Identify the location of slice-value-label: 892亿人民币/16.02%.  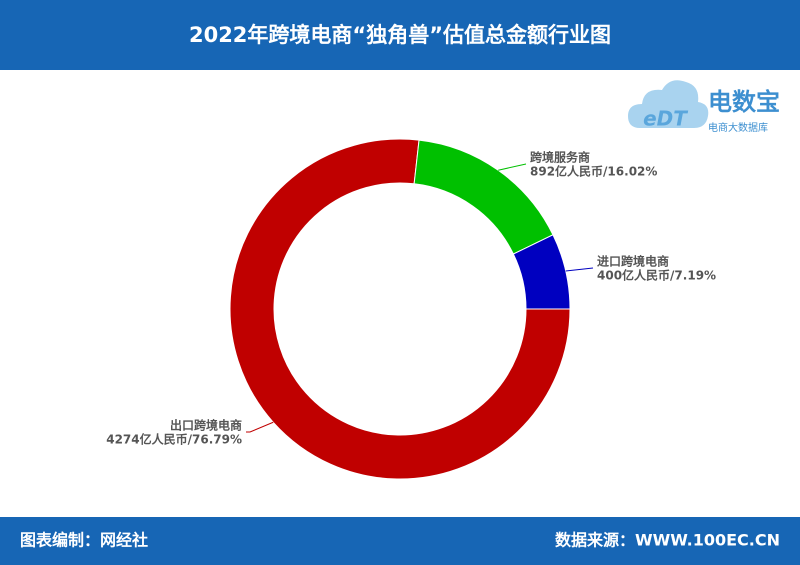
(593, 171).